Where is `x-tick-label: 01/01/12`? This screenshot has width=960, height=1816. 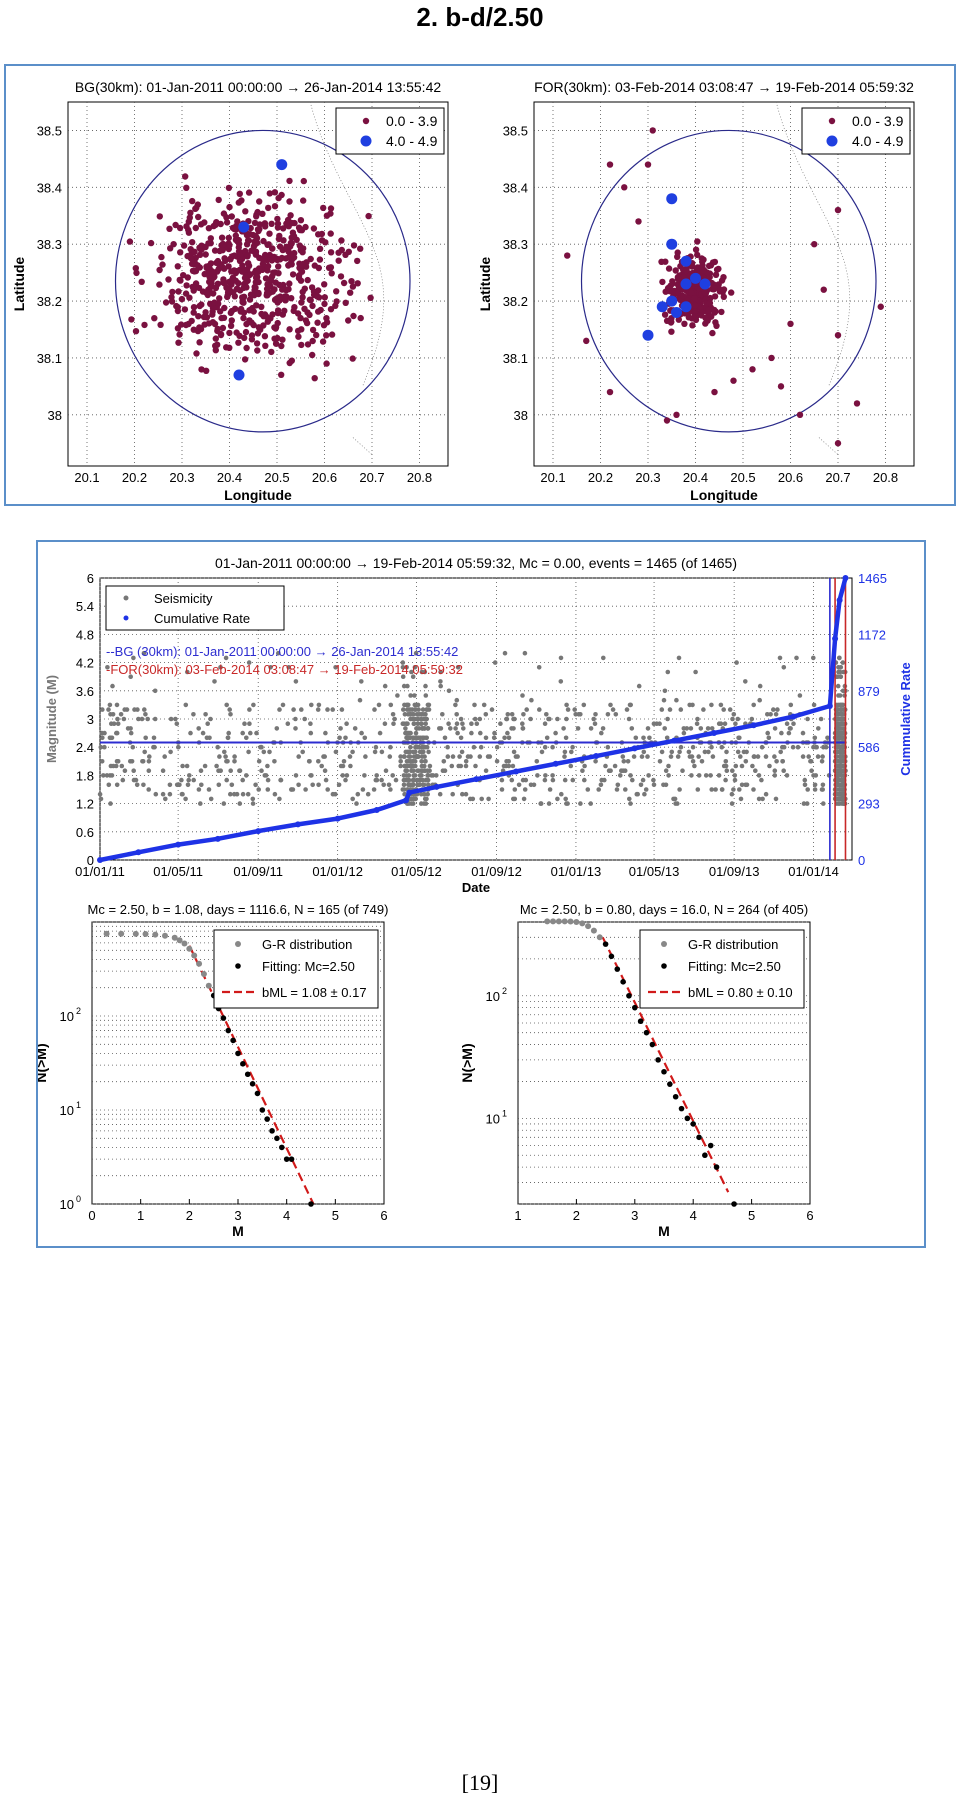 x-tick-label: 01/01/12 is located at coordinates (337, 871).